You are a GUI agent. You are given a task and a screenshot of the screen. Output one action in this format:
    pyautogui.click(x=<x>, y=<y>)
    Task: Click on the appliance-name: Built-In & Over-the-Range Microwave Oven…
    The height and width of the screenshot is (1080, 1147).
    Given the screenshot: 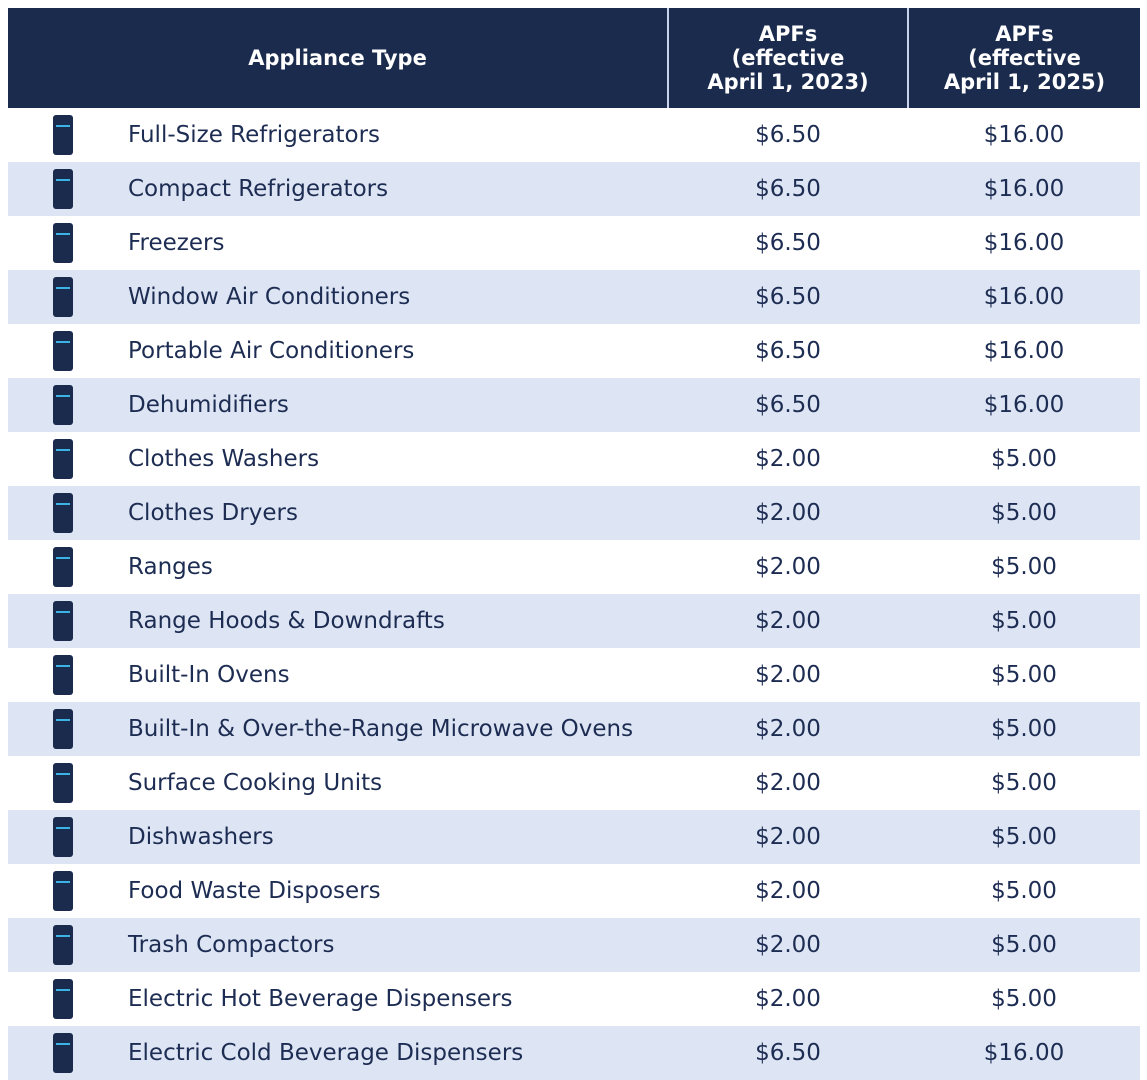 What is the action you would take?
    pyautogui.click(x=393, y=729)
    